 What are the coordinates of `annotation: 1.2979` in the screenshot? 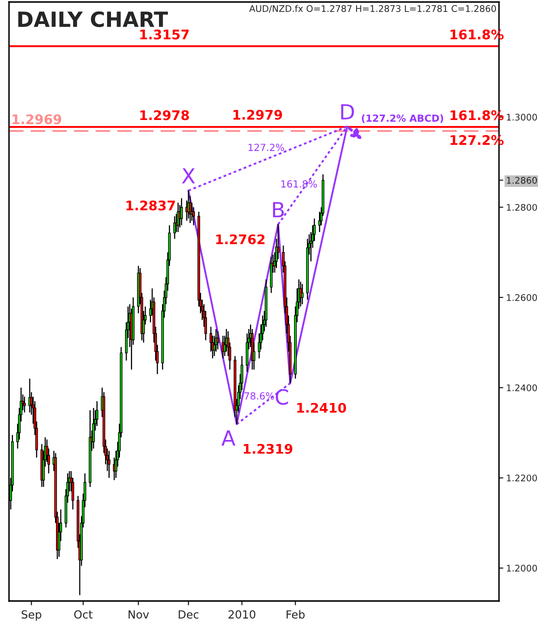 It's located at (257, 115).